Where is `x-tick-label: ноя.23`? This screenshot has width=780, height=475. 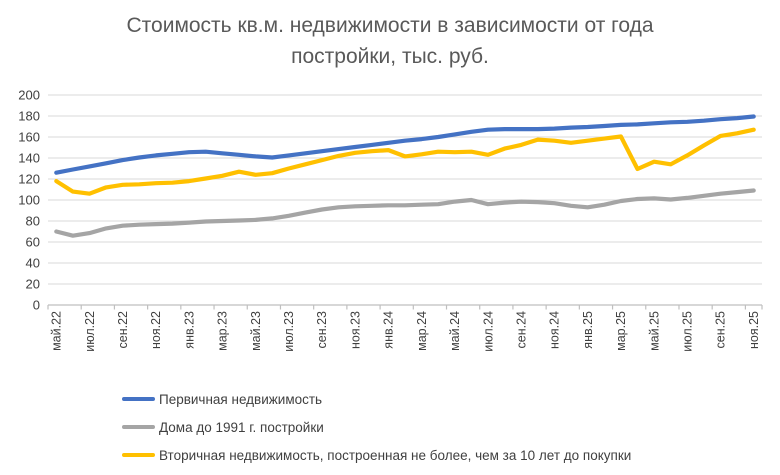 x-tick-label: ноя.23 is located at coordinates (355, 330).